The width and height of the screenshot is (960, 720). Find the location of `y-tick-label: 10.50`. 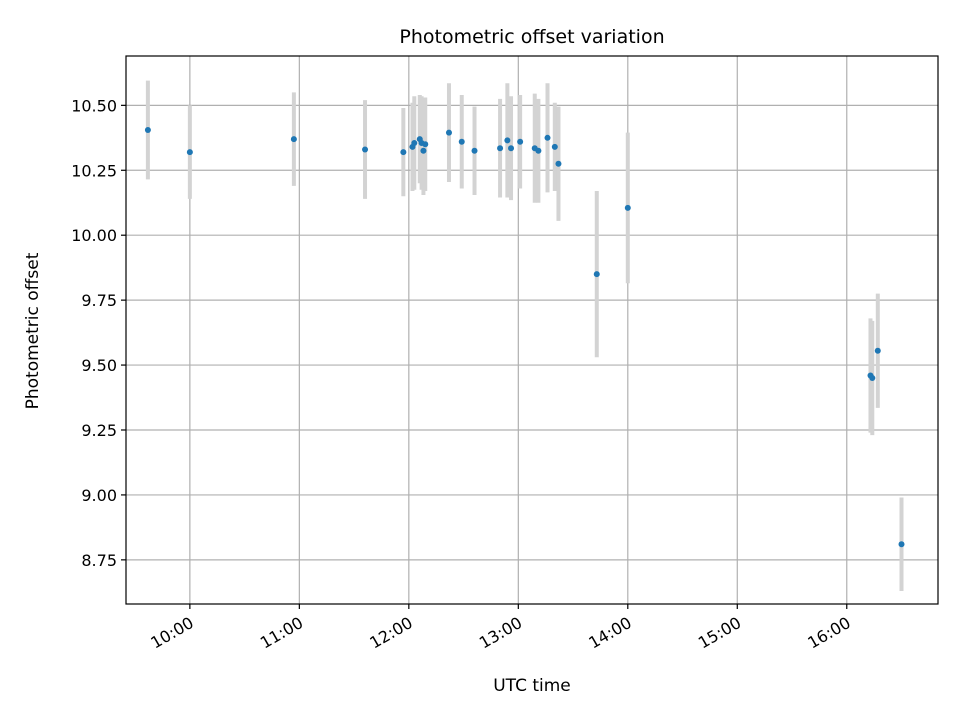

y-tick-label: 10.50 is located at coordinates (94, 105).